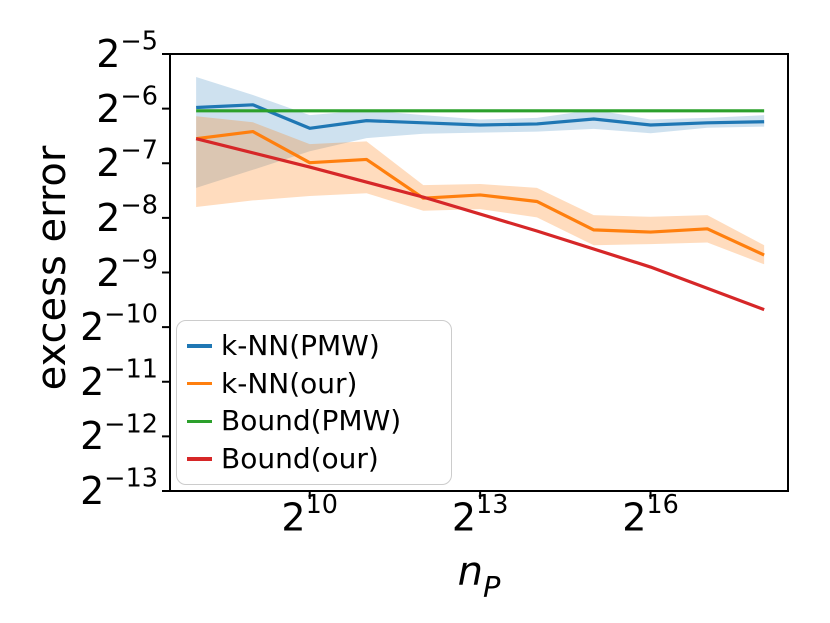 The image size is (830, 623). Describe the element at coordinates (127, 160) in the screenshot. I see `y-tick-label: 2−7` at that location.